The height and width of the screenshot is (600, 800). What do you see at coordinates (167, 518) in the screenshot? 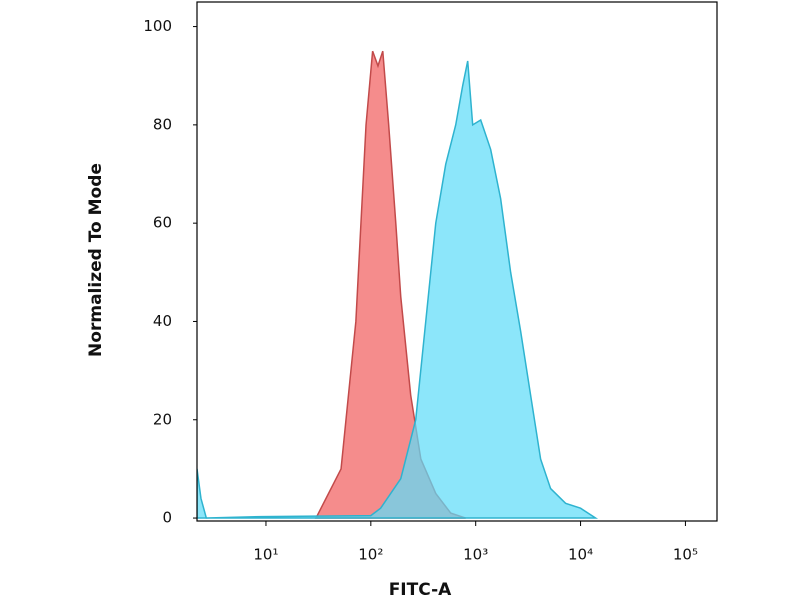
I see `y-tick-label: 0` at bounding box center [167, 518].